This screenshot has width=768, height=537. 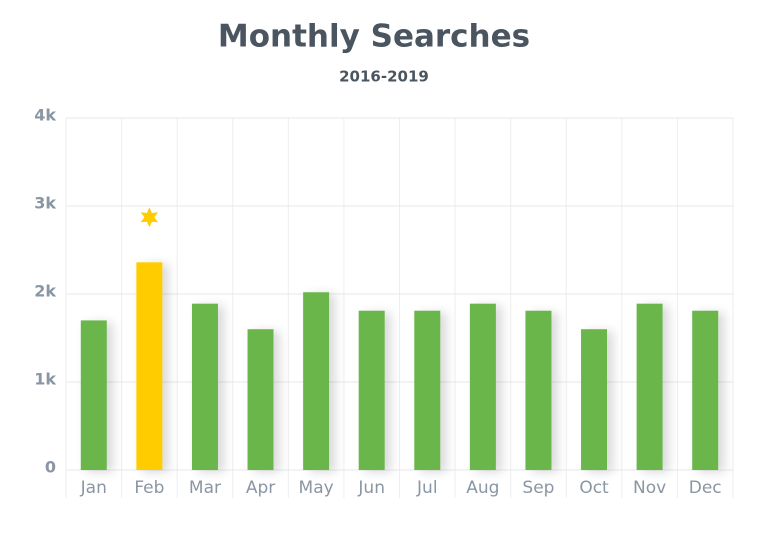 What do you see at coordinates (371, 488) in the screenshot?
I see `x-tick-label: Jun` at bounding box center [371, 488].